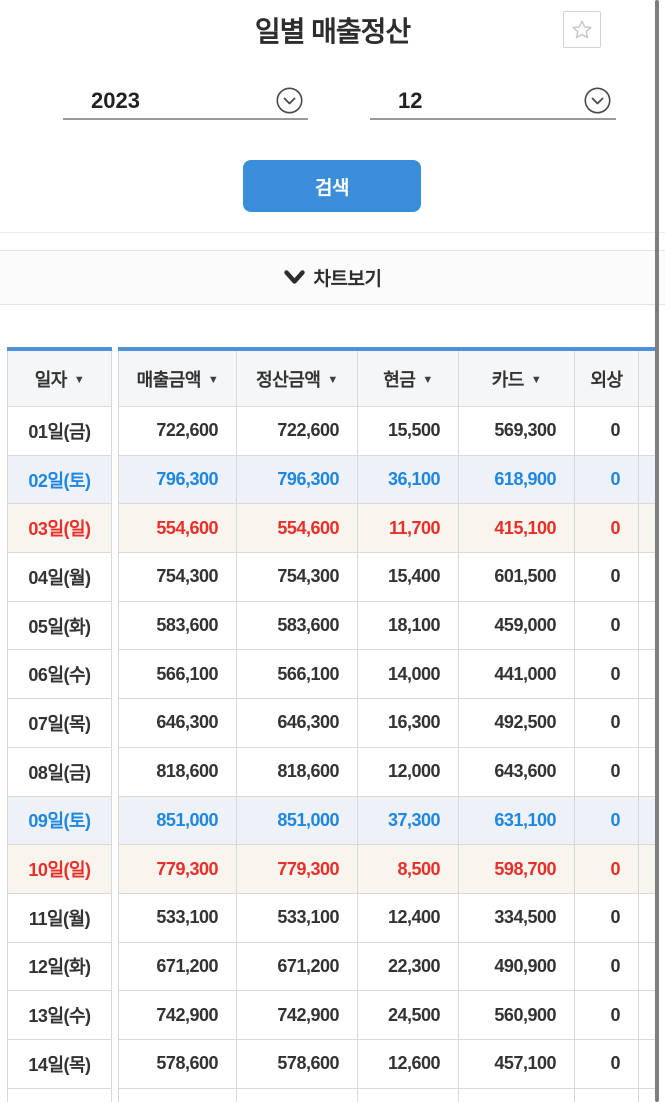  What do you see at coordinates (177, 869) in the screenshot?
I see `sales-cell: 779,300` at bounding box center [177, 869].